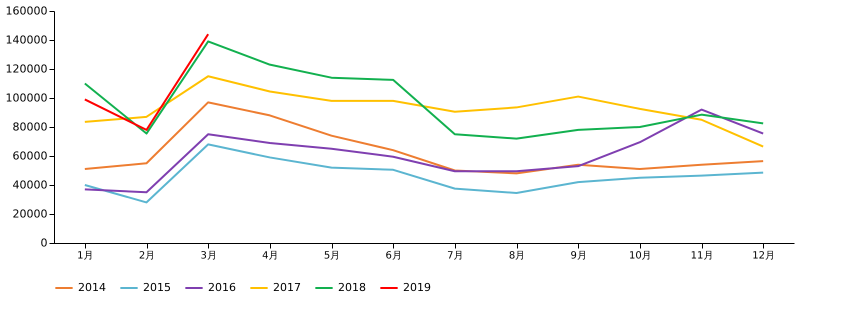 The width and height of the screenshot is (845, 323). Describe the element at coordinates (44, 243) in the screenshot. I see `y-tick-label: 0` at that location.